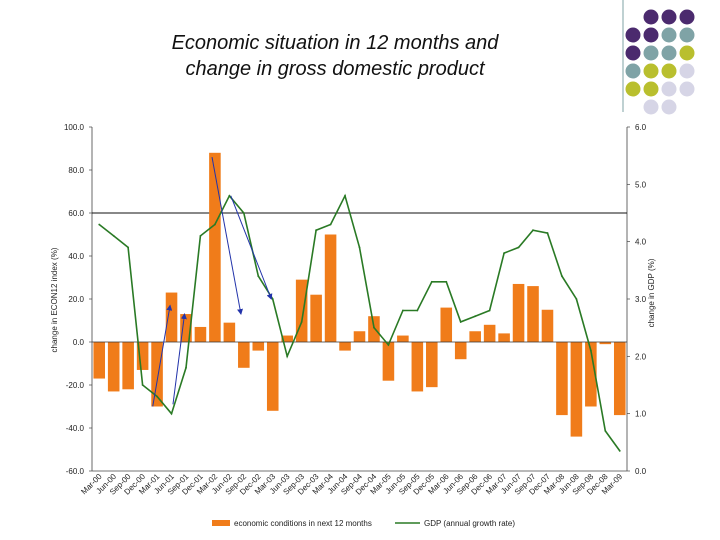 Image resolution: width=720 pixels, height=540 pixels. What do you see at coordinates (76, 213) in the screenshot?
I see `left-tick-label: 60.0` at bounding box center [76, 213].